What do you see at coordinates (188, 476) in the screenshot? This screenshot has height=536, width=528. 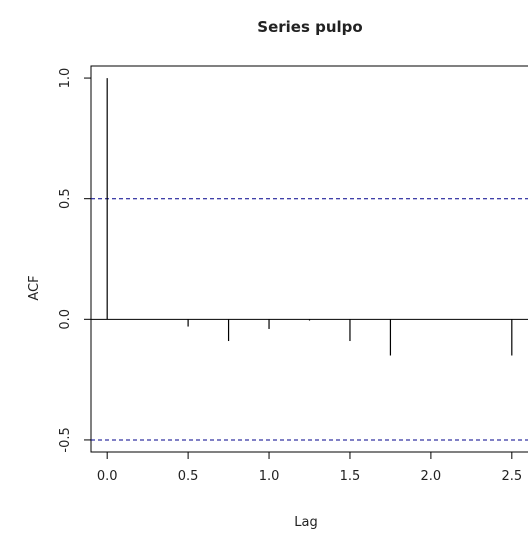 I see `x-tick-label: 0.5` at bounding box center [188, 476].